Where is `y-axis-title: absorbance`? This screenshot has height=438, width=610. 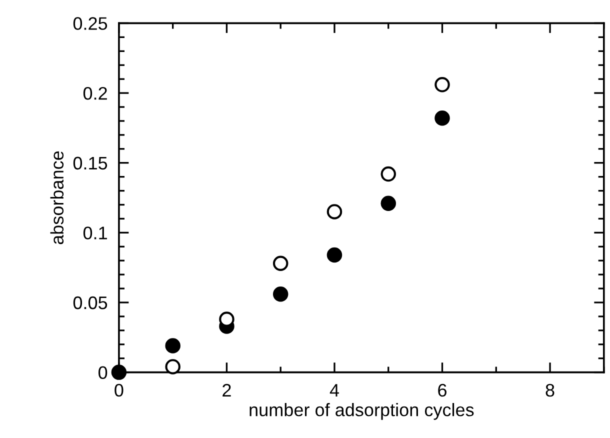
y-axis-title: absorbance is located at coordinates (57, 197).